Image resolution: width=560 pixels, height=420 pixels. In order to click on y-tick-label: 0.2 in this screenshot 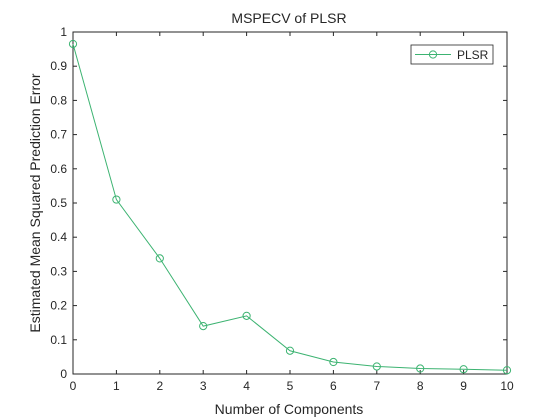, I will do `click(58, 306)`.